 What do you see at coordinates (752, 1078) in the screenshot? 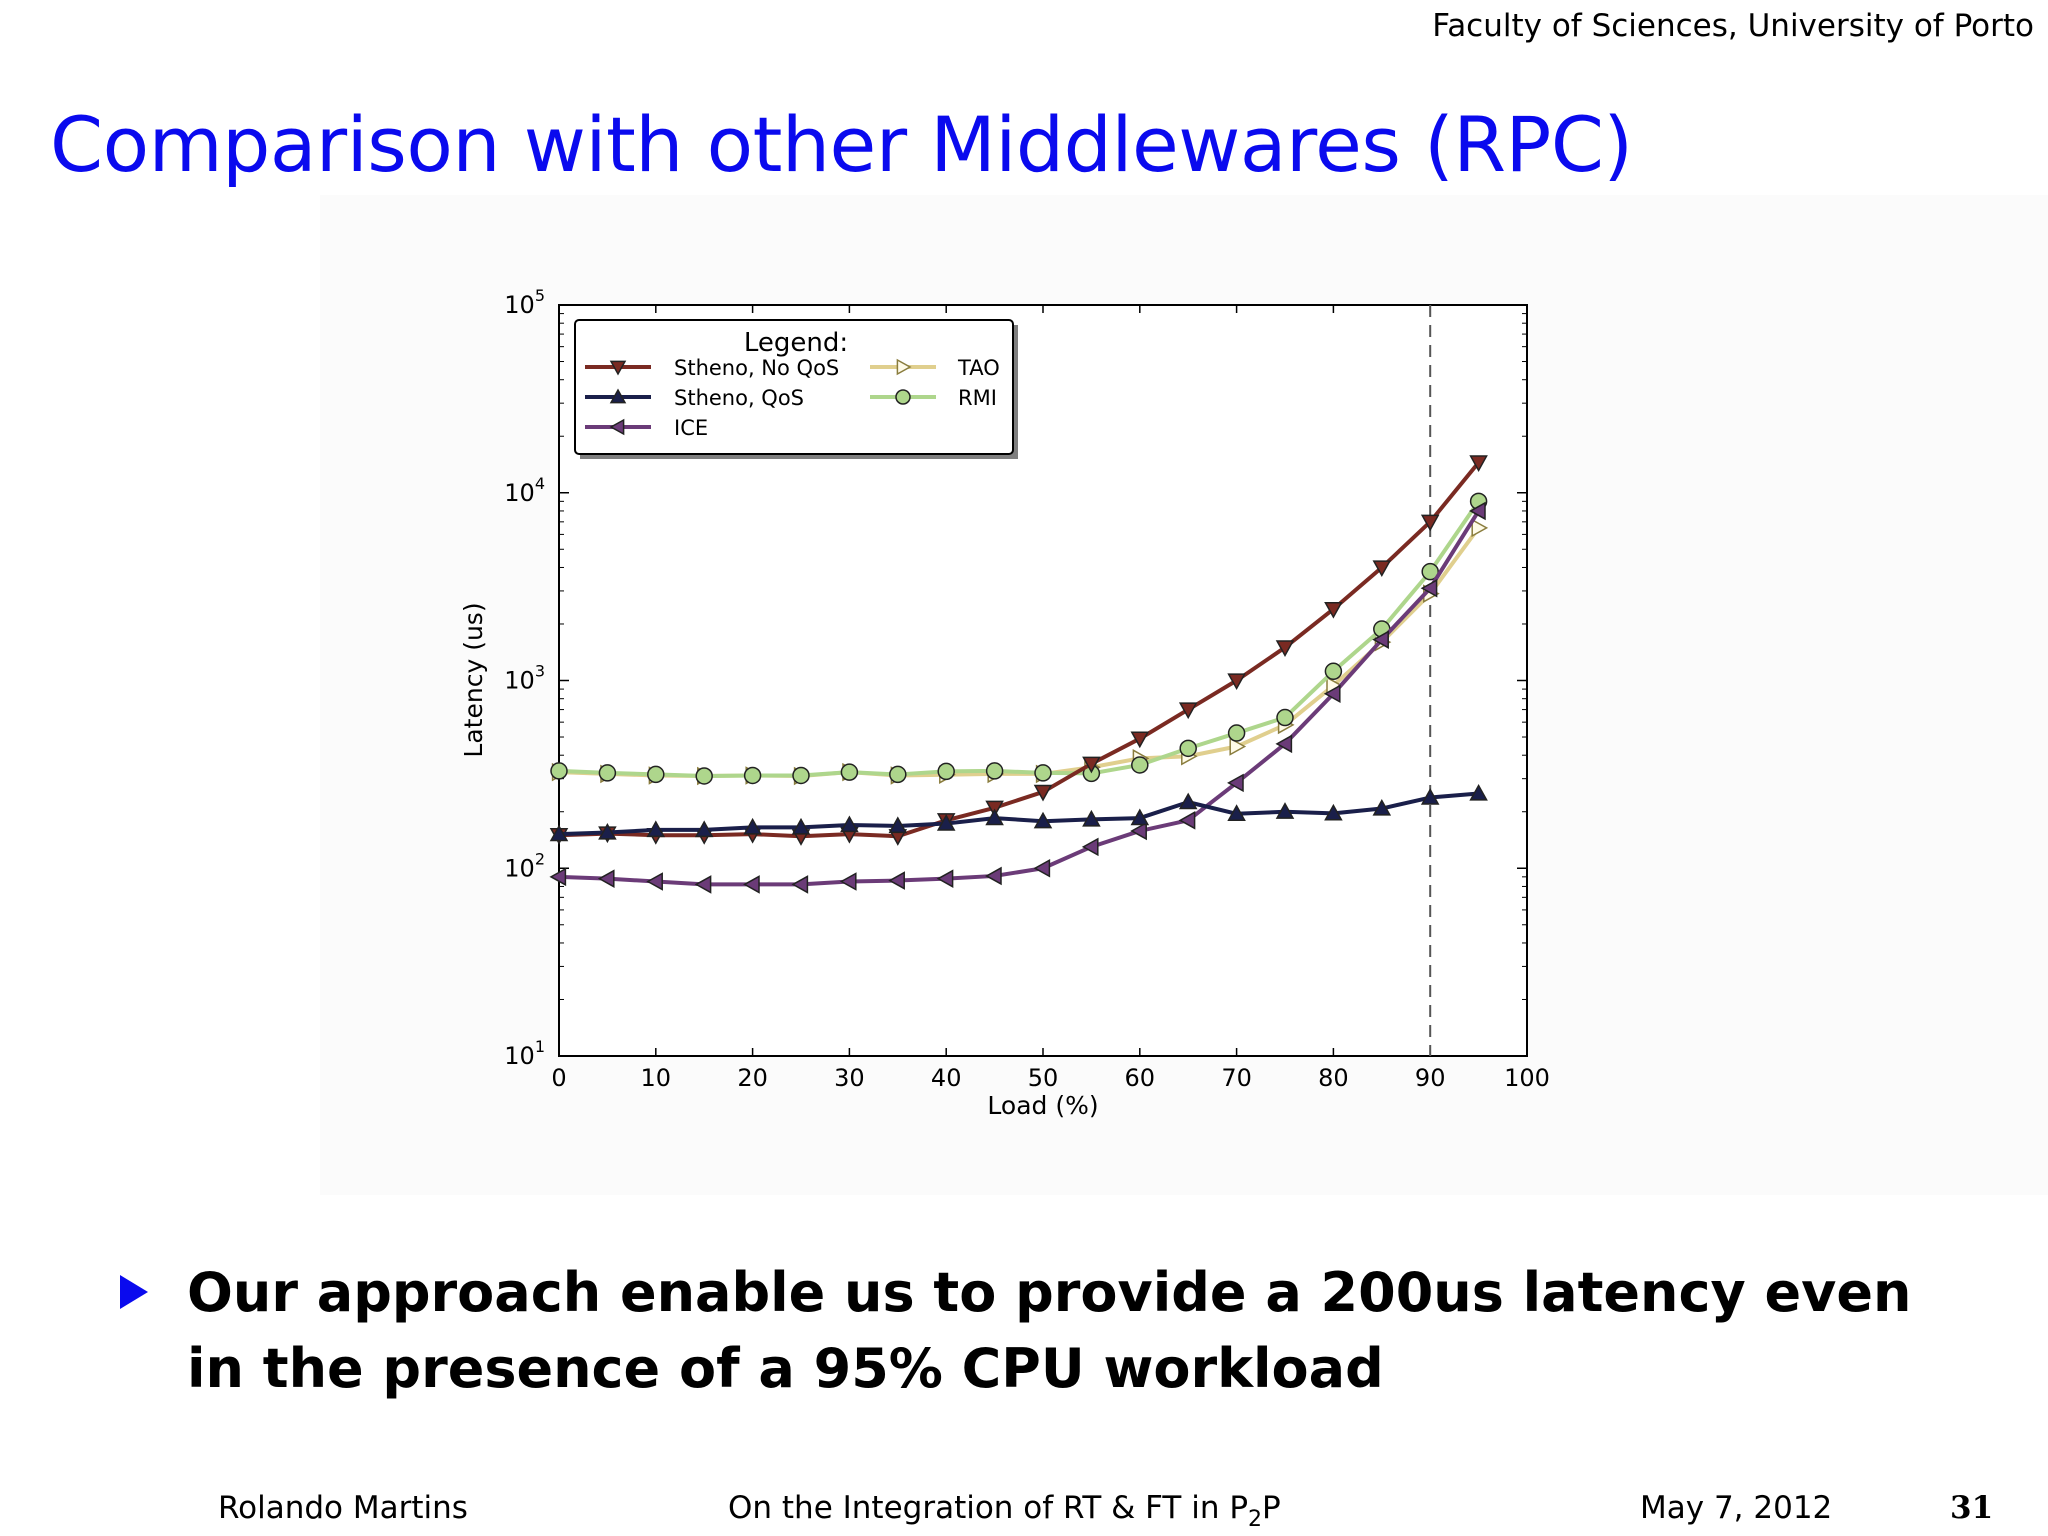
I see `x-tick-label: 20` at bounding box center [752, 1078].